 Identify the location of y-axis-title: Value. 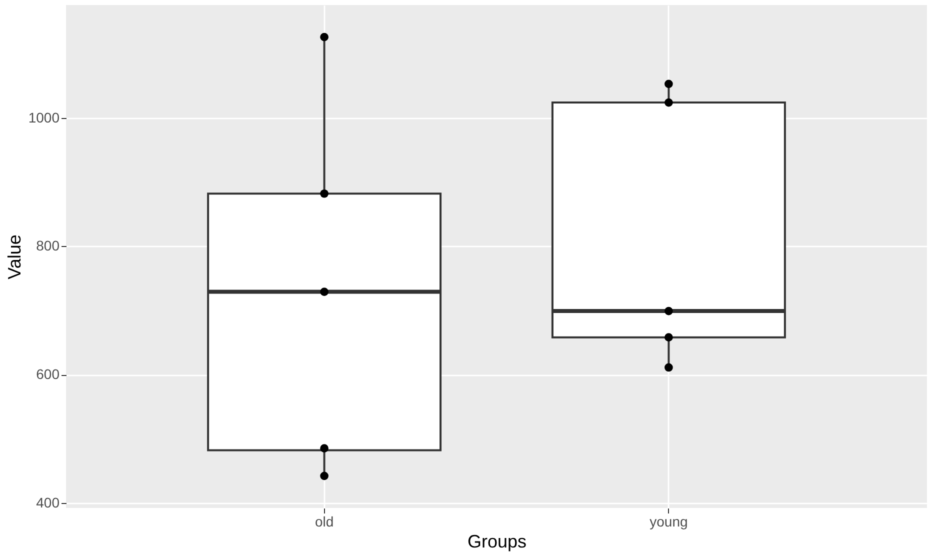
(14, 257).